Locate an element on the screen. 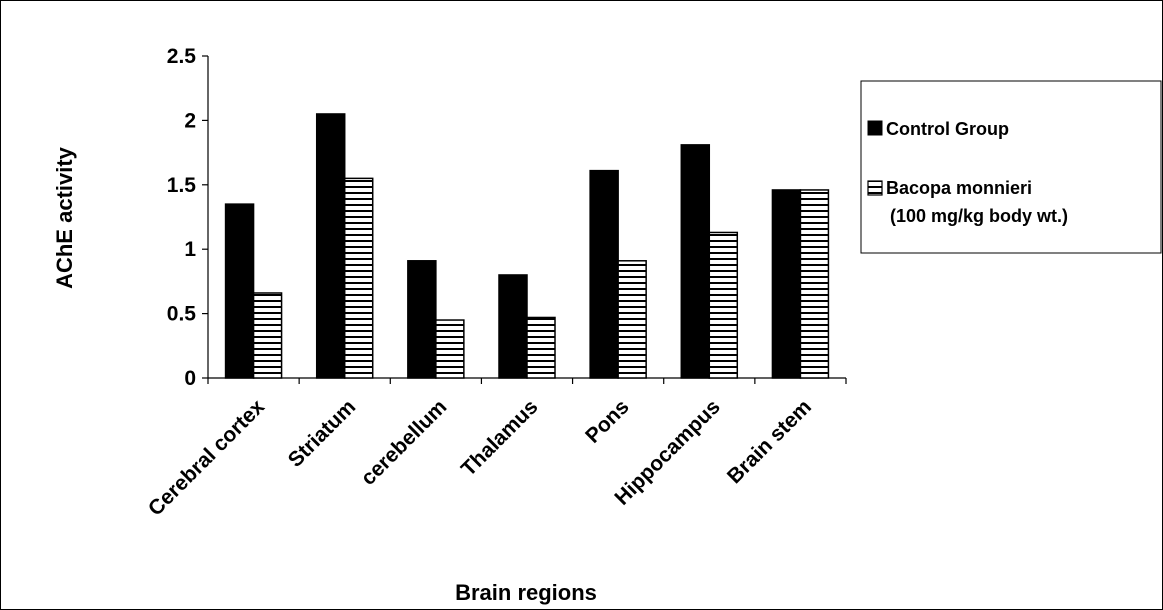  x-axis is located at coordinates (527, 380).